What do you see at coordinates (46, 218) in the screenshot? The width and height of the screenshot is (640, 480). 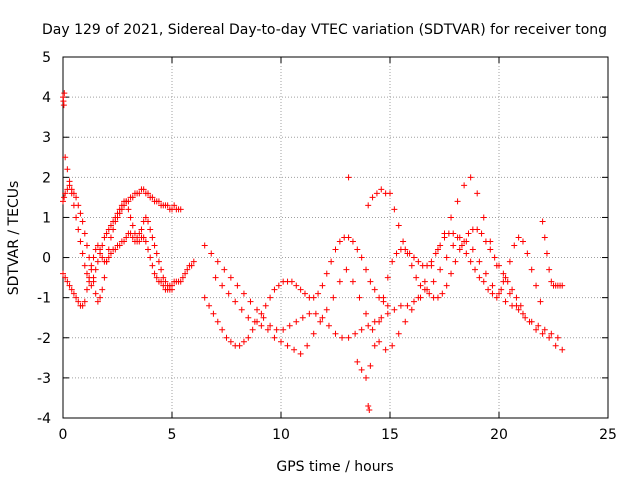 I see `y-tick-label: 1` at bounding box center [46, 218].